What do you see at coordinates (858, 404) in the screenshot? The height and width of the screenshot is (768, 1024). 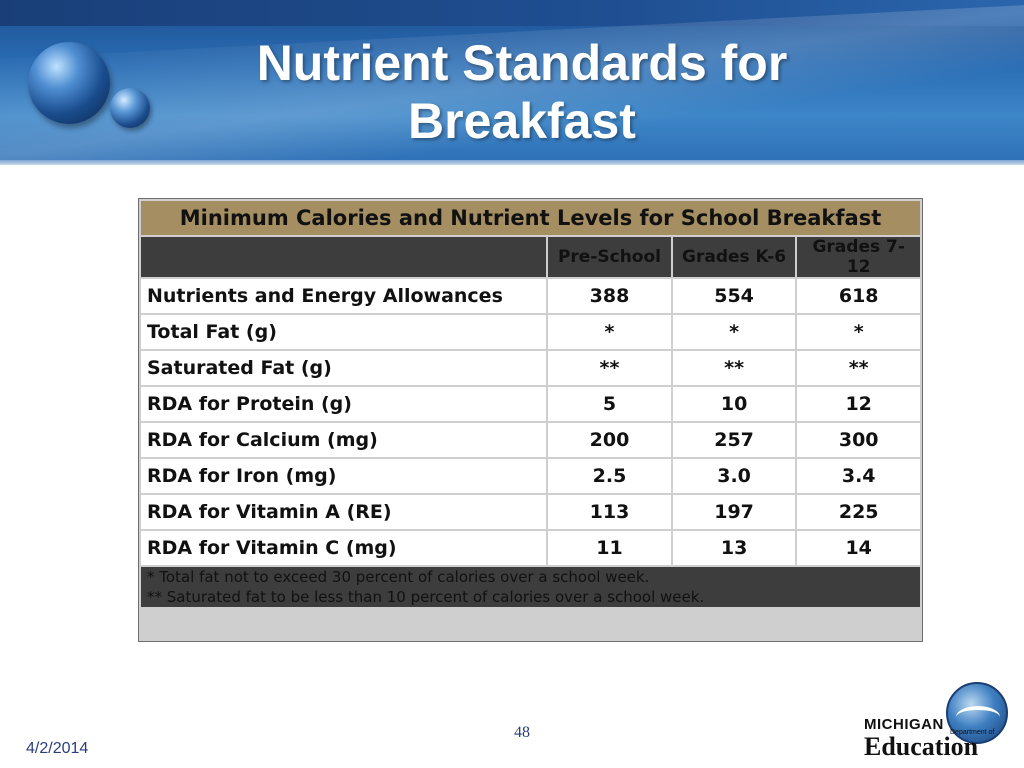 I see `cell-value: 12` at bounding box center [858, 404].